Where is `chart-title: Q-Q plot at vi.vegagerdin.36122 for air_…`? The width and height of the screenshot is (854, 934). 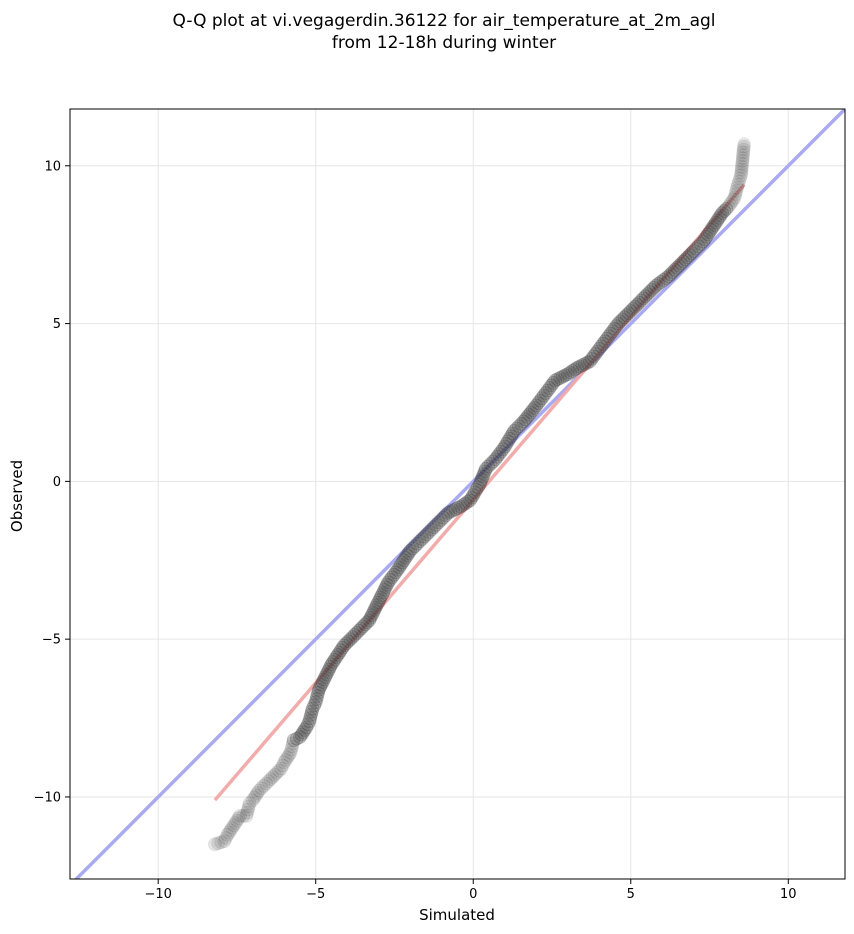
chart-title: Q-Q plot at vi.vegagerdin.36122 for air_… is located at coordinates (443, 21).